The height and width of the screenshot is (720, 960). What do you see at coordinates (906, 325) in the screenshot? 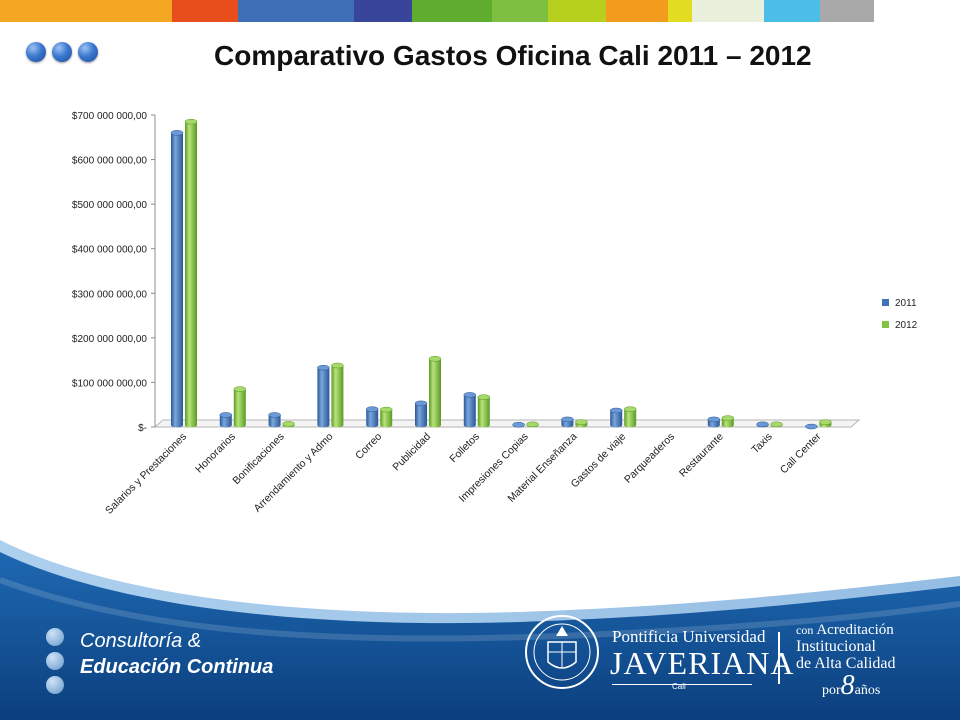
I see `legend-label: 2012` at bounding box center [906, 325].